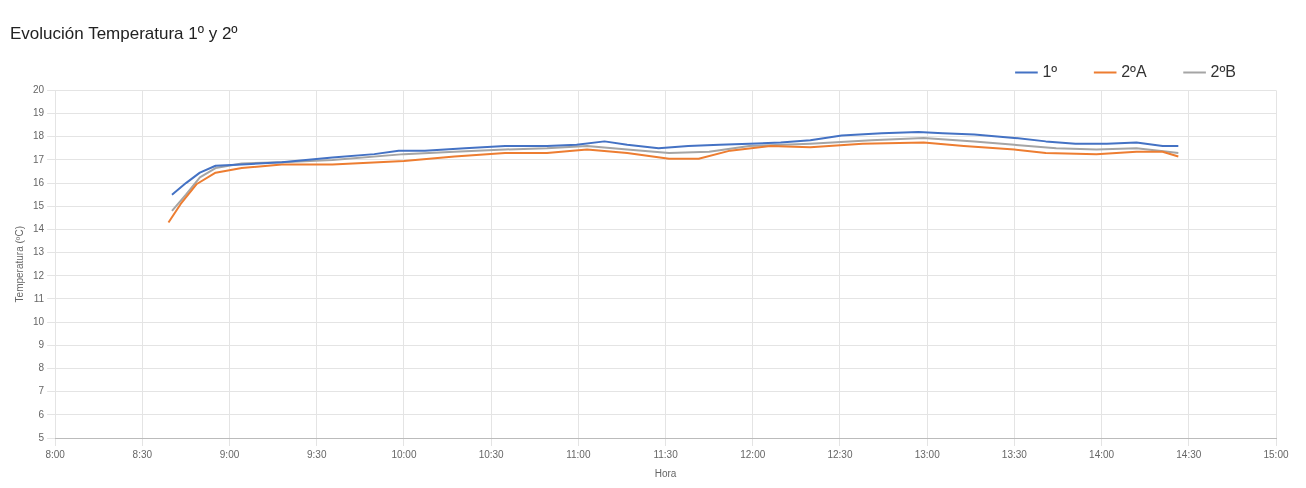 The width and height of the screenshot is (1306, 488). I want to click on y-tick-label: 13, so click(39, 252).